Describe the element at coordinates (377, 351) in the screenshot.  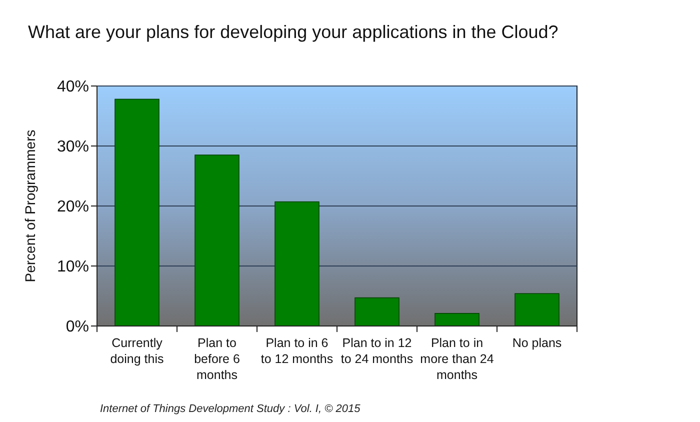
I see `x-tick-label: Plan to in 12 to 24 months` at that location.